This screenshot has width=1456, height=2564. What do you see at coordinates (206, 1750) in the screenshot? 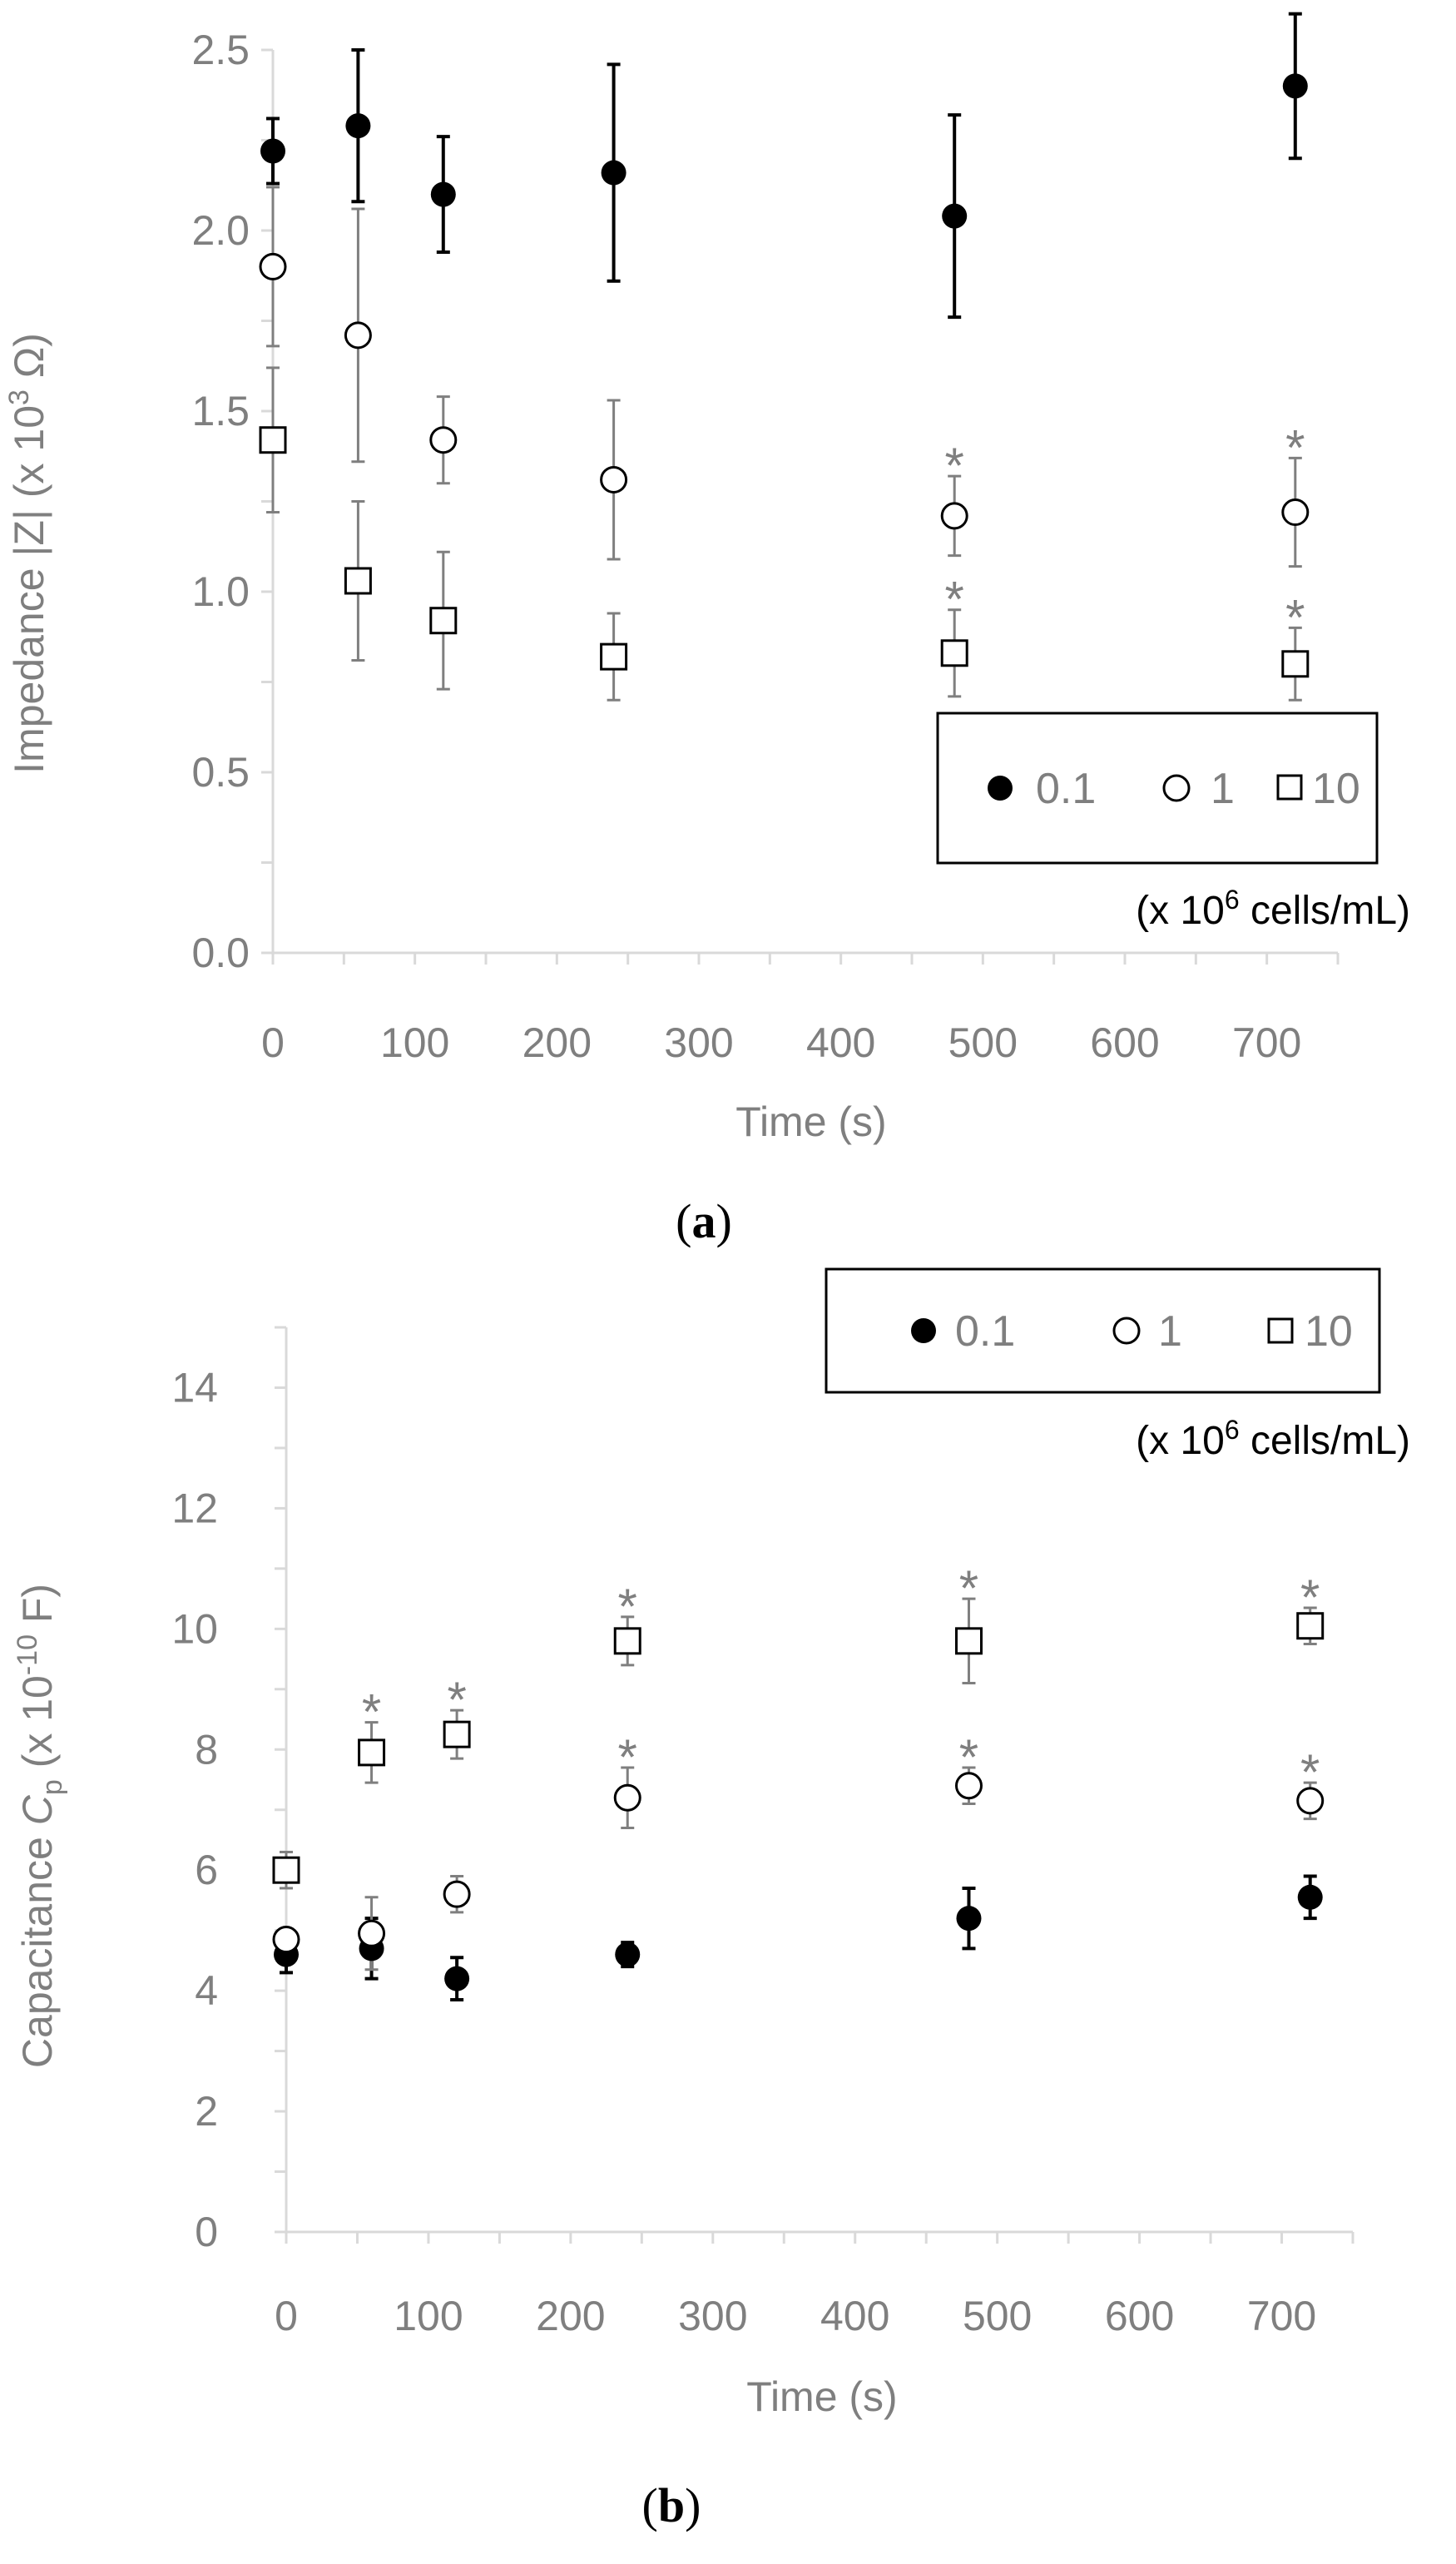
I see `y-tick-label: 8` at bounding box center [206, 1750].